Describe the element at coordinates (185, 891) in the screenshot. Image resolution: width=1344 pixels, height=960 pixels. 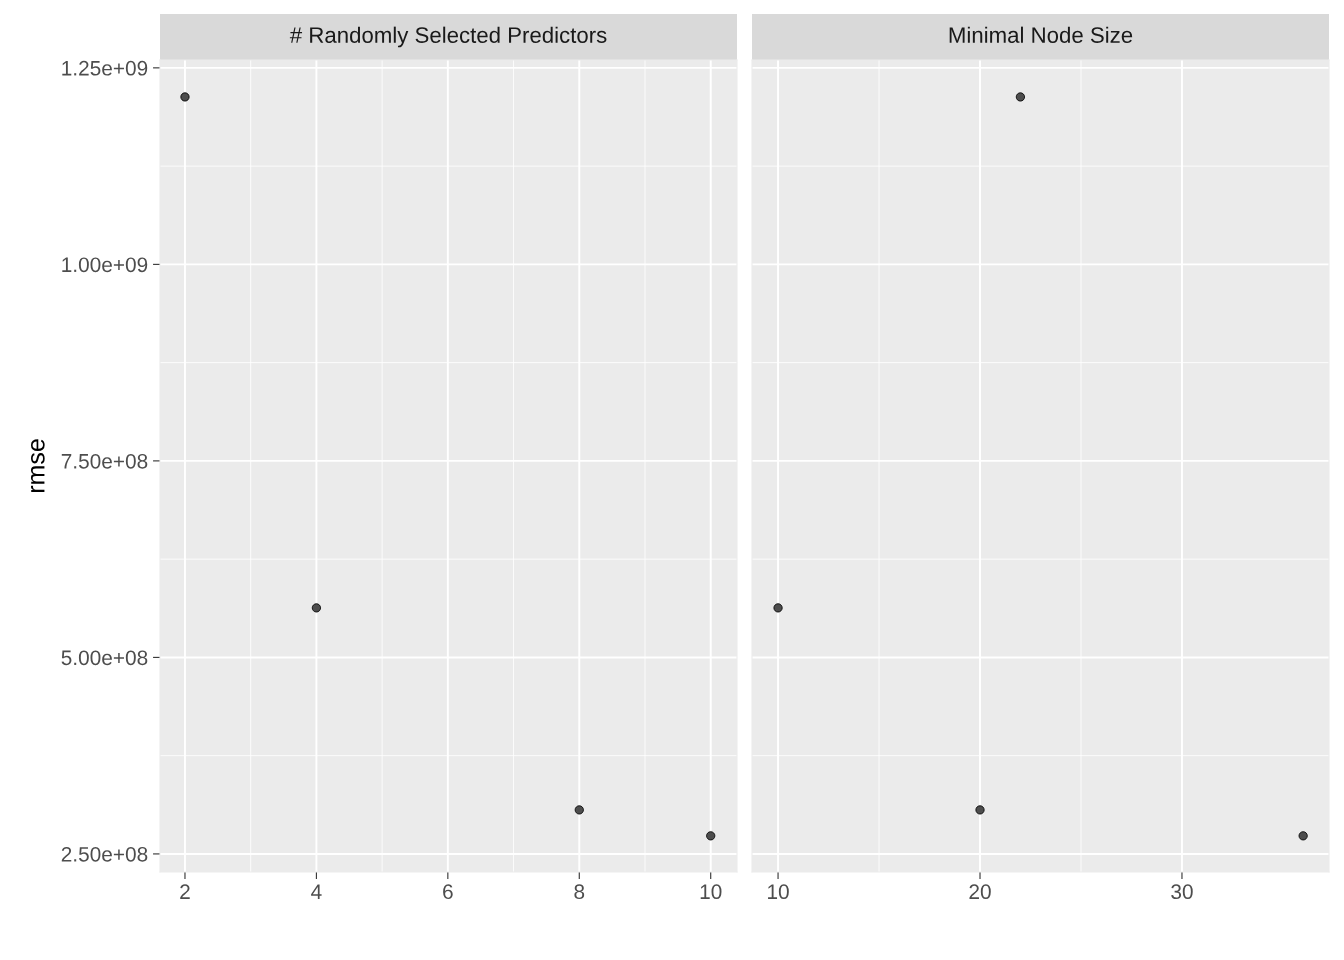
I see `x-tick-label: 2` at that location.